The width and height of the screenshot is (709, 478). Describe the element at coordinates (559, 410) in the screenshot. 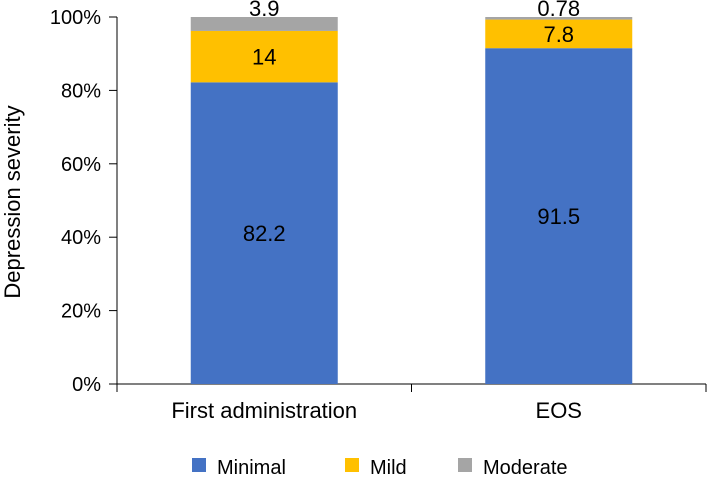

I see `x-category-label: EOS` at that location.